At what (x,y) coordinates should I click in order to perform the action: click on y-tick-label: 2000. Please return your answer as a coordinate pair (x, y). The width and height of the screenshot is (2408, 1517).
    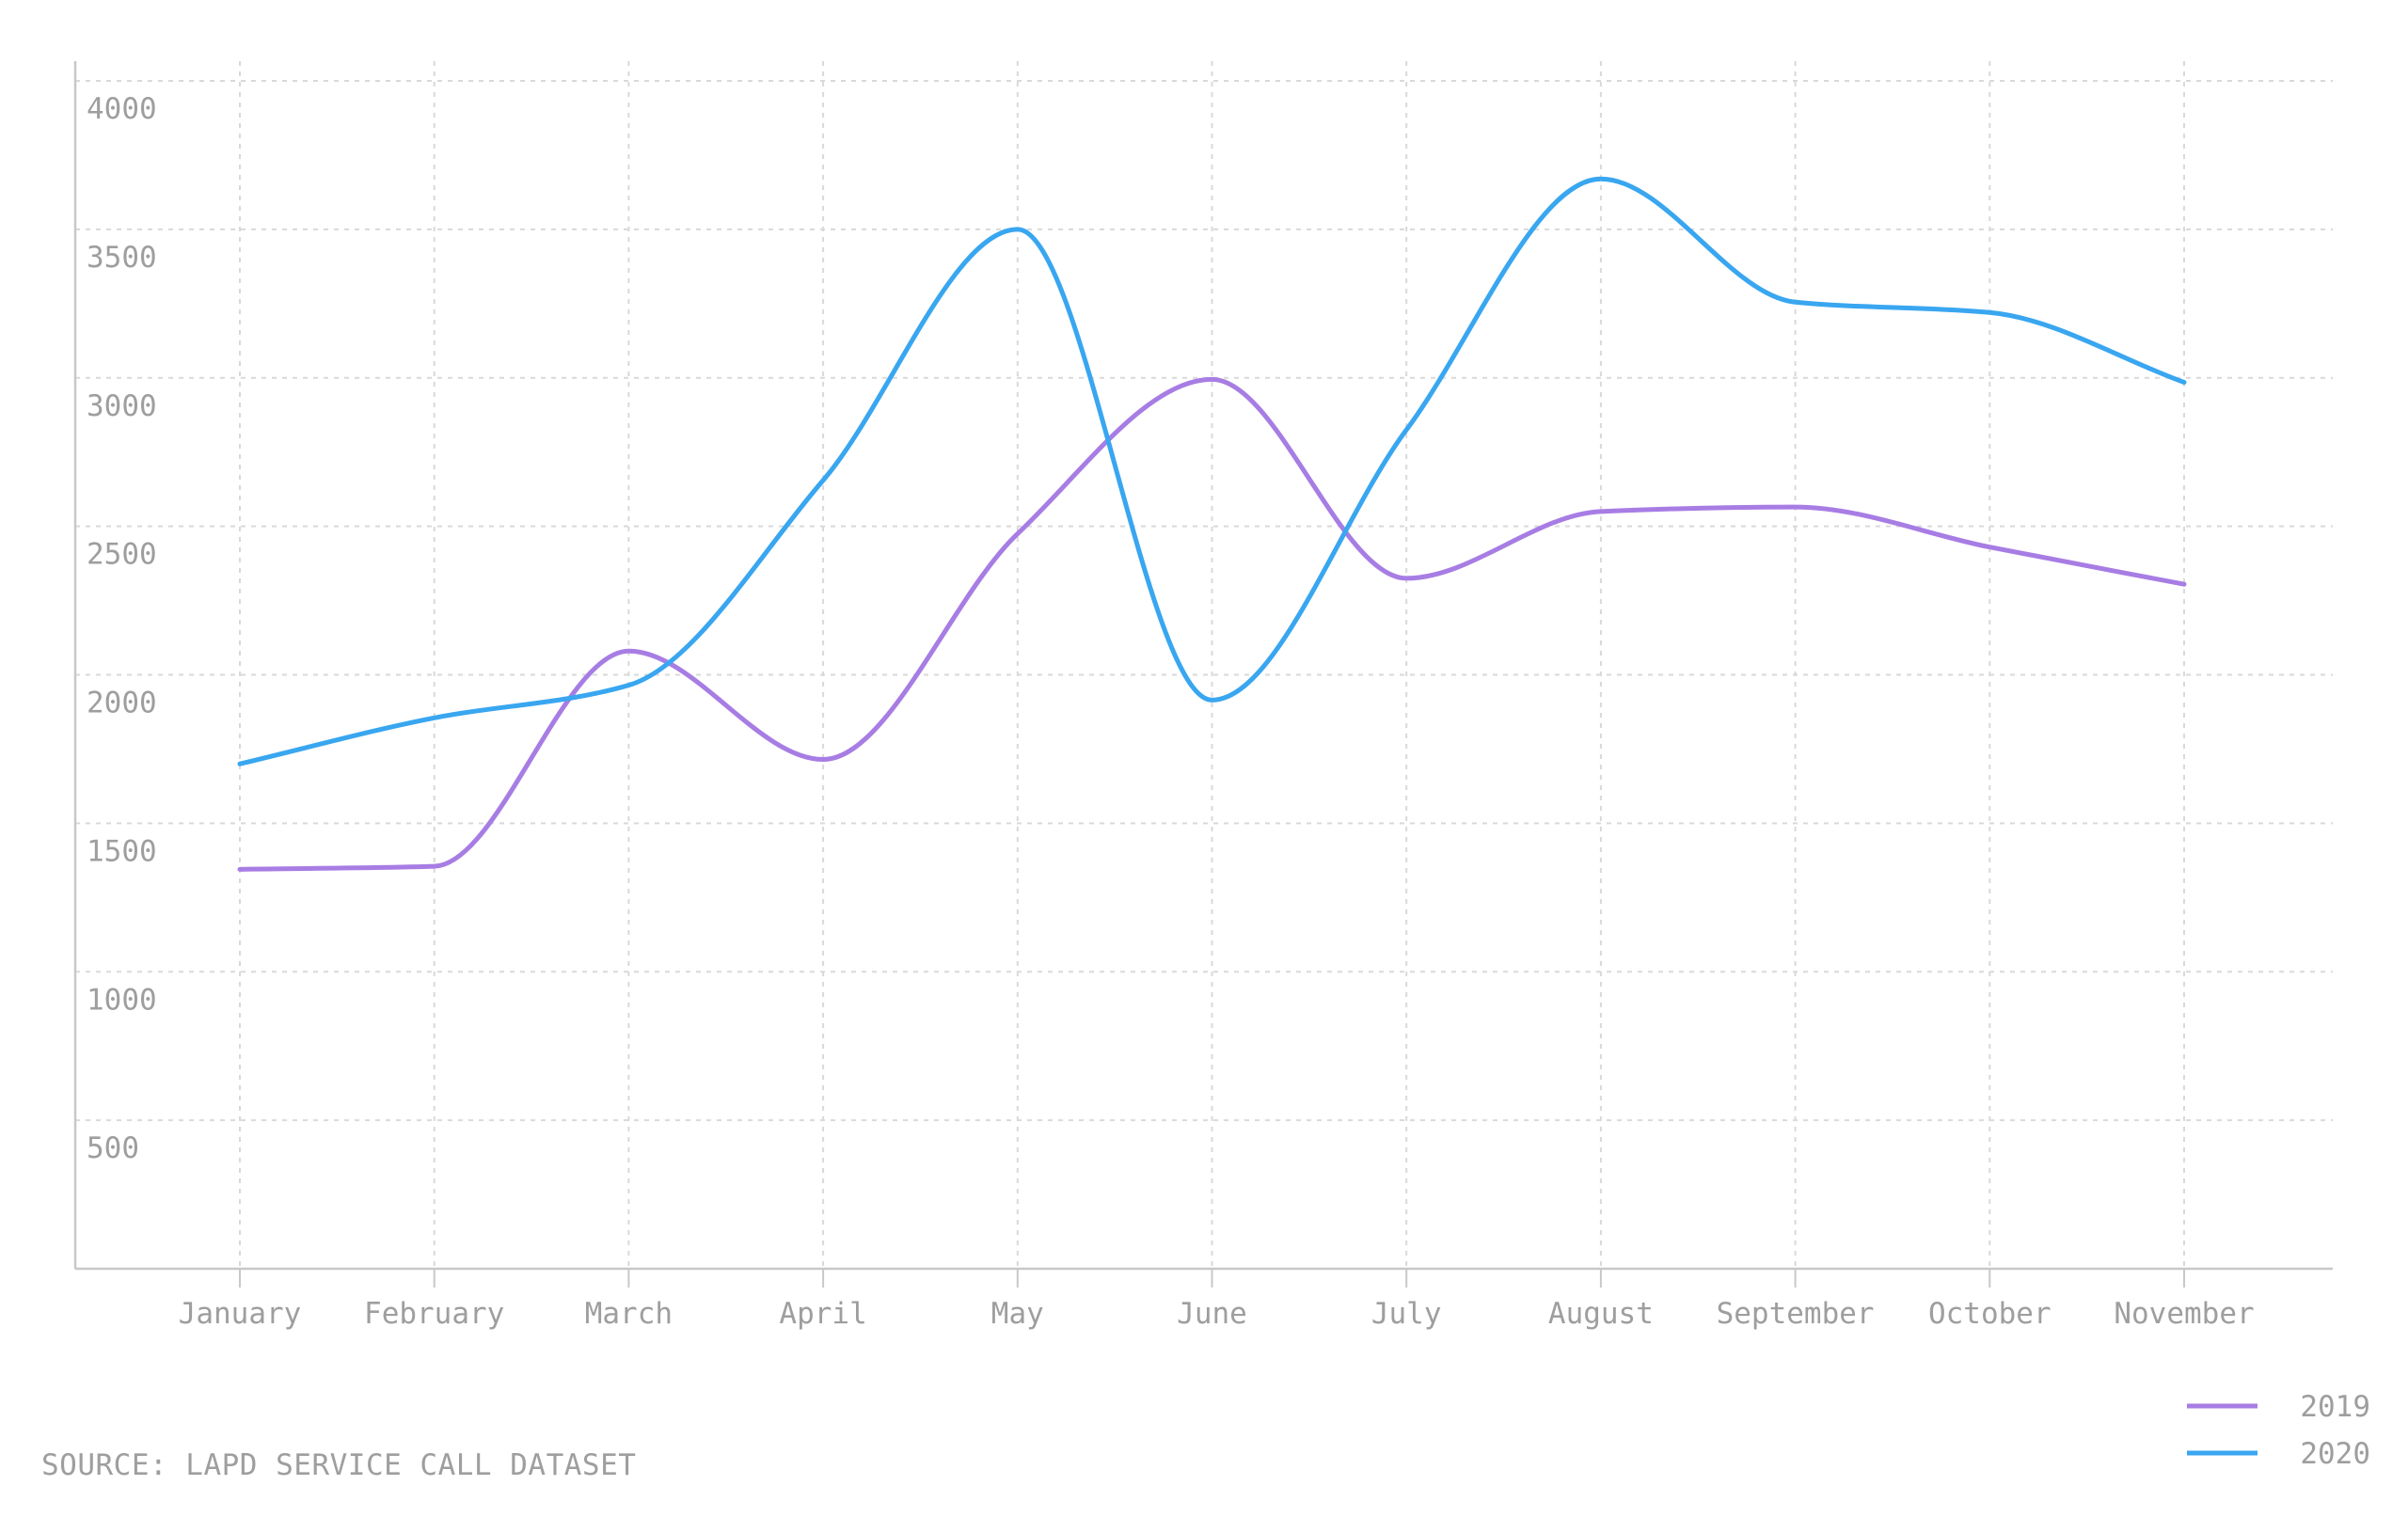
    Looking at the image, I should click on (122, 703).